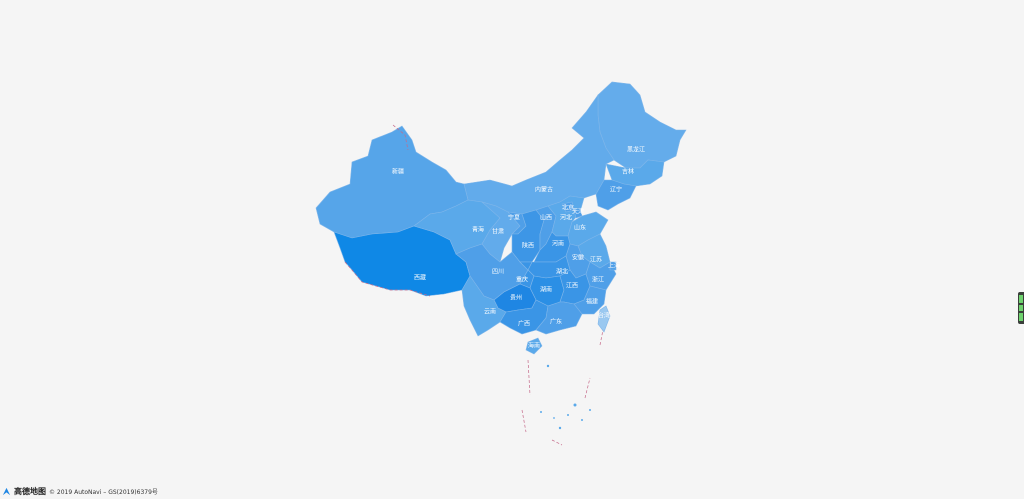 This screenshot has height=499, width=1024. What do you see at coordinates (580, 228) in the screenshot?
I see `province-label-shandong: 山东` at bounding box center [580, 228].